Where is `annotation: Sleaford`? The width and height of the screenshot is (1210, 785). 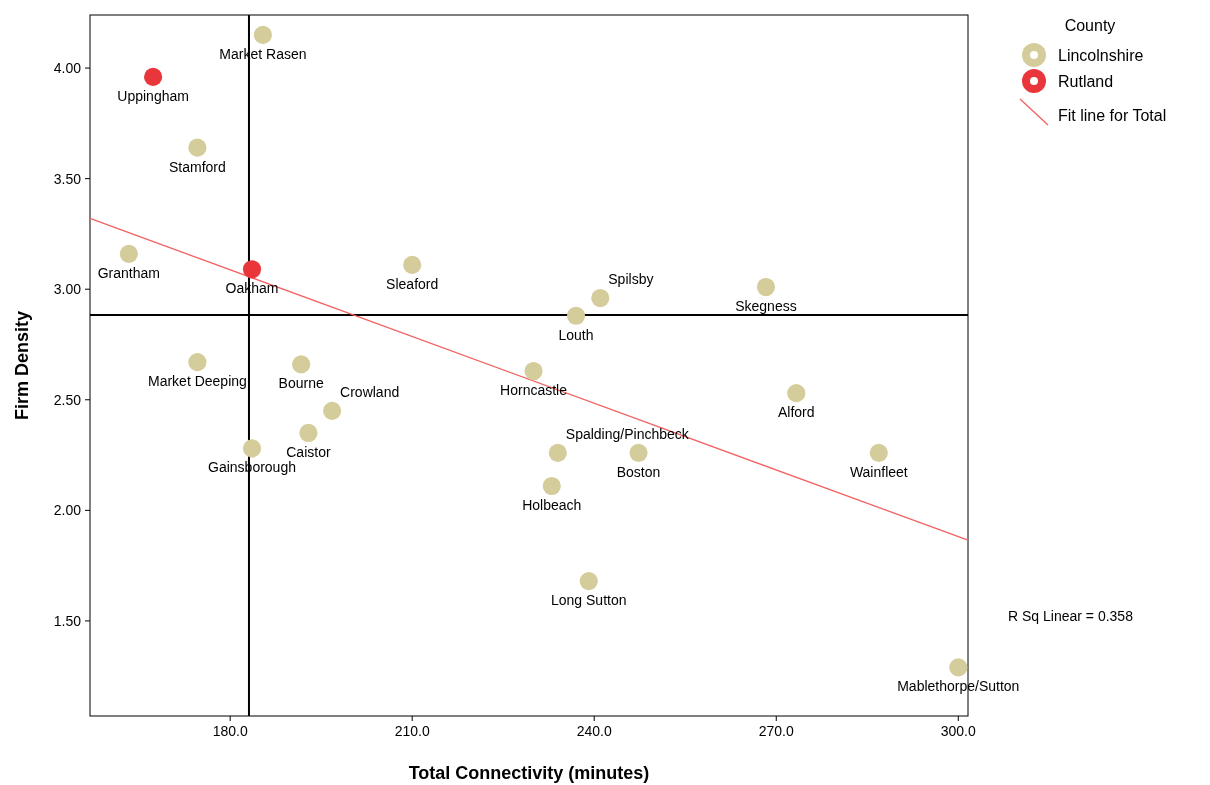 annotation: Sleaford is located at coordinates (412, 283).